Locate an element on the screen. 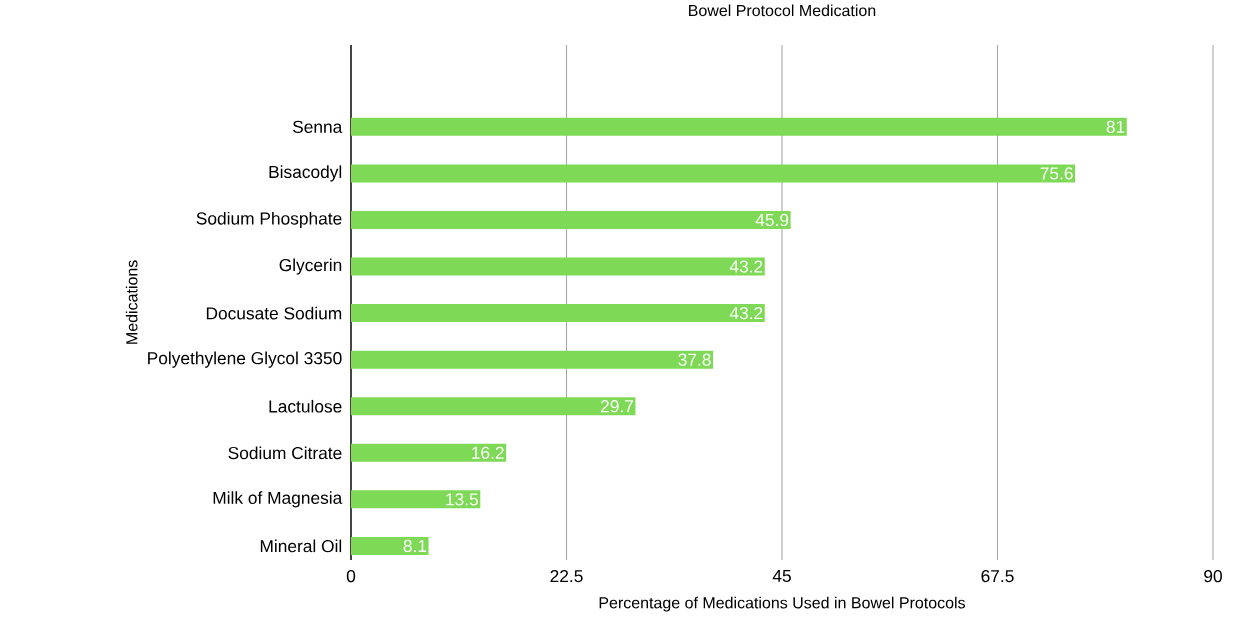  y-tick-label: Sodium Citrate is located at coordinates (285, 453).